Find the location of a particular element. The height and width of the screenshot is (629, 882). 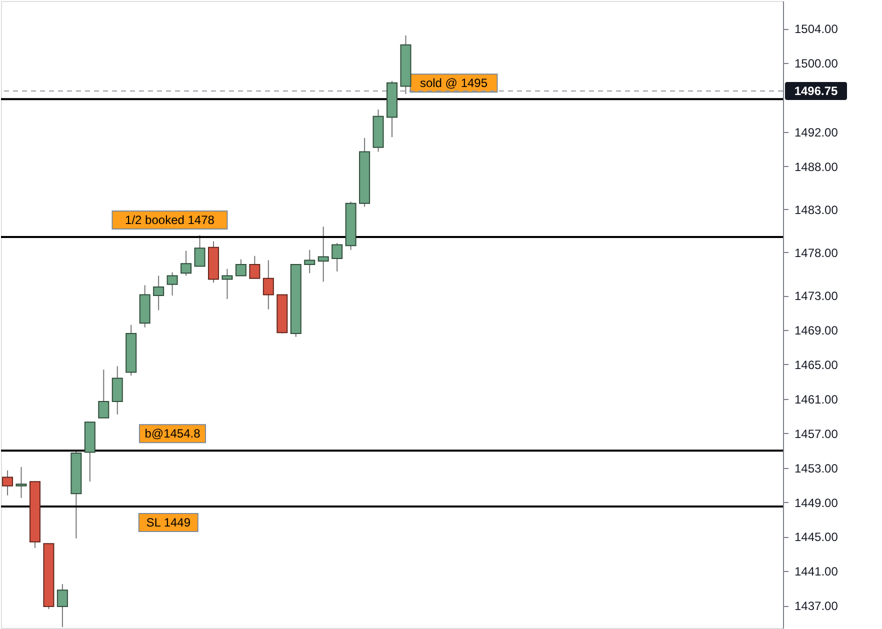

y-tick-label: 1478.00 is located at coordinates (816, 253).